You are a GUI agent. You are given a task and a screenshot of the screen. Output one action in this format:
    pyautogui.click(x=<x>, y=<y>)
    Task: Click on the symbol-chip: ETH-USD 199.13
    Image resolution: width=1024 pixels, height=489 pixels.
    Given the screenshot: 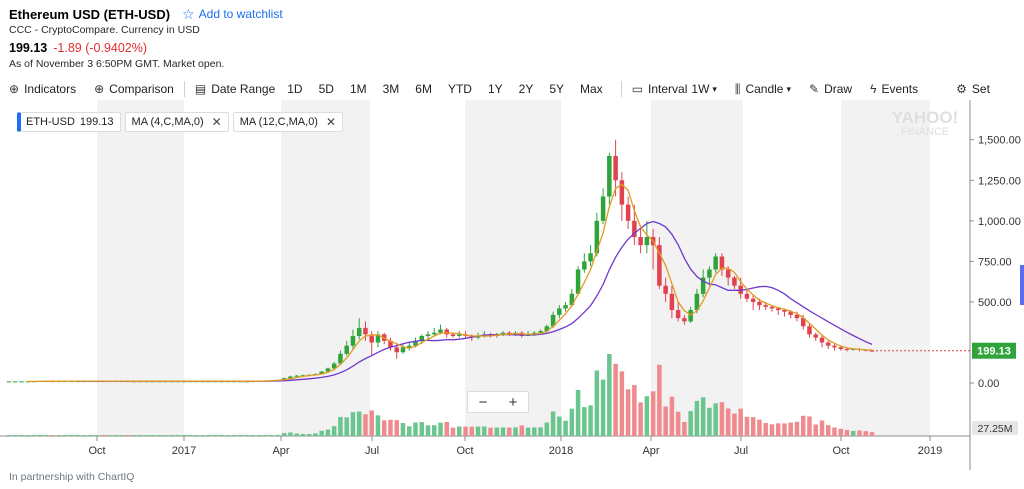 What is the action you would take?
    pyautogui.click(x=69, y=122)
    